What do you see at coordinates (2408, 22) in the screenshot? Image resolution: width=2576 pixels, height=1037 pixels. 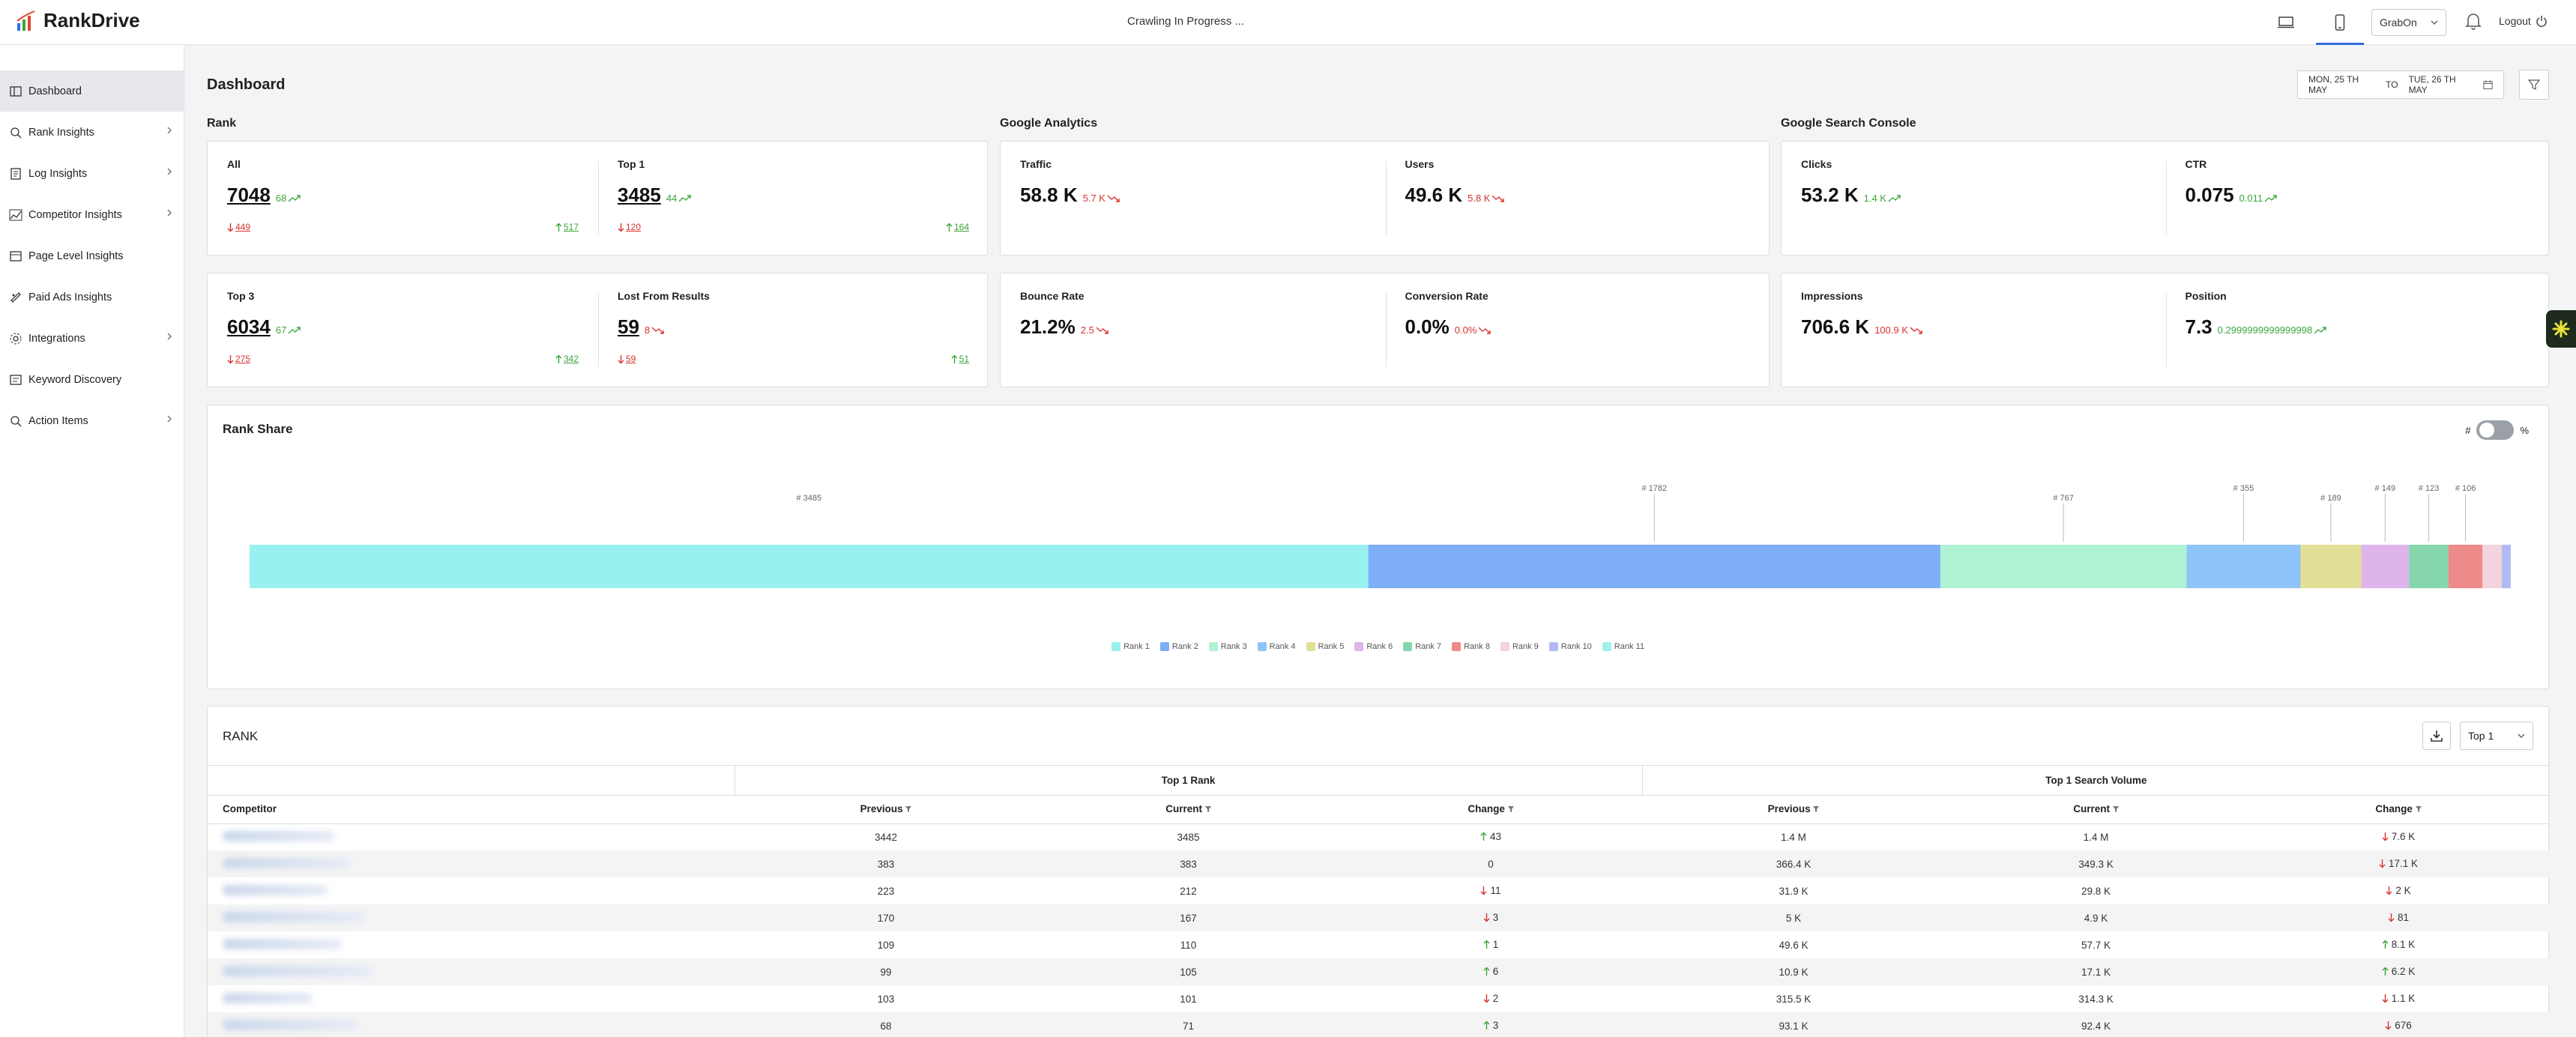 I see `account-select: GrabOn` at bounding box center [2408, 22].